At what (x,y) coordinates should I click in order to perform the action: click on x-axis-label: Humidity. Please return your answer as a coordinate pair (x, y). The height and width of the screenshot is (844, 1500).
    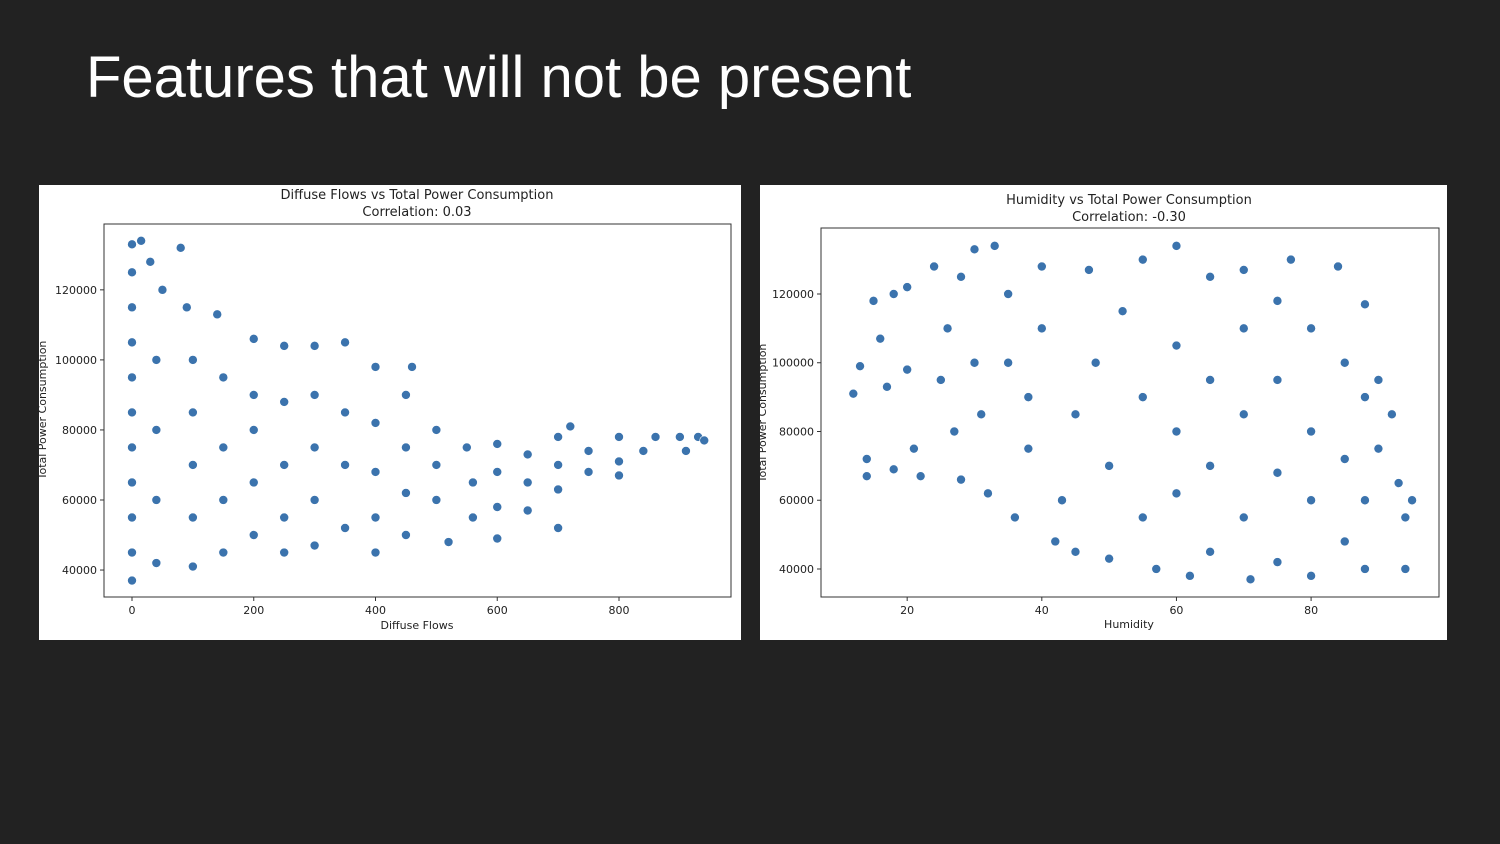
    Looking at the image, I should click on (1129, 624).